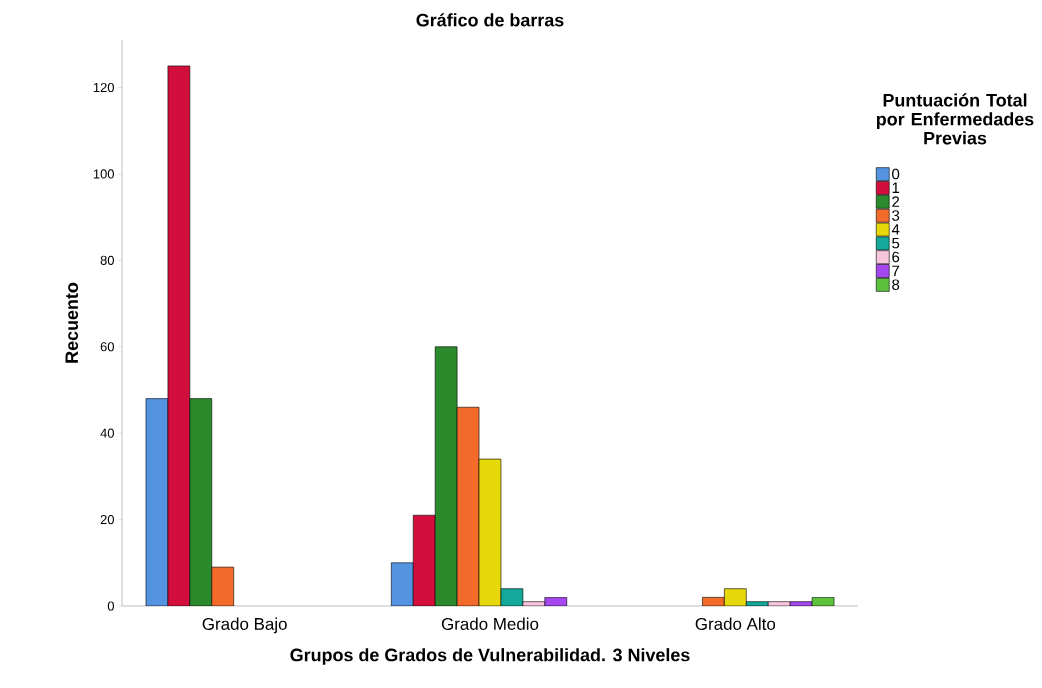 The image size is (1042, 688). What do you see at coordinates (955, 119) in the screenshot?
I see `legend-title: Puntuación Total por Enfermedades Previas` at bounding box center [955, 119].